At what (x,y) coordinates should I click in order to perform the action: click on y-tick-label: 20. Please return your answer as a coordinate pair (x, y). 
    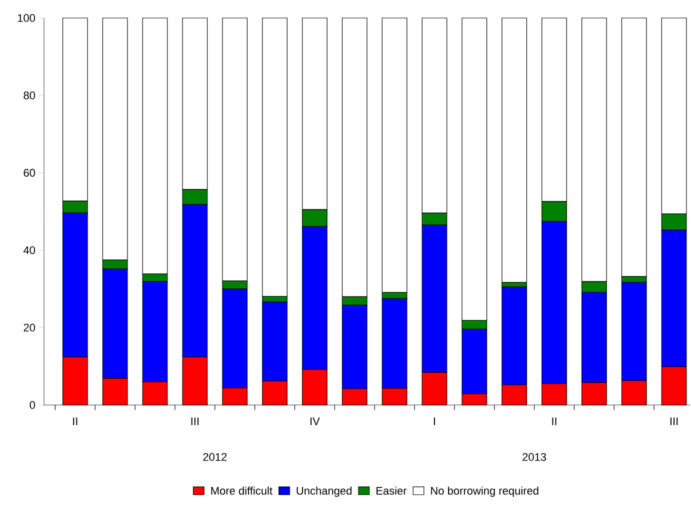
    Looking at the image, I should click on (30, 328).